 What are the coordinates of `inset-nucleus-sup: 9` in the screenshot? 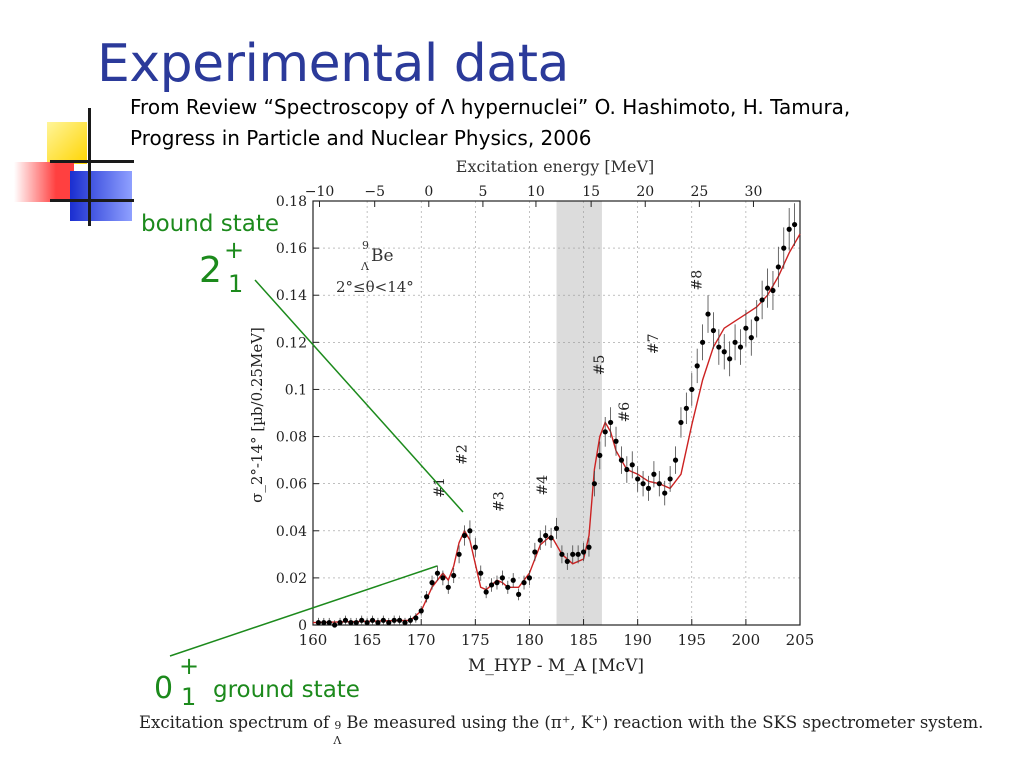 It's located at (365, 245).